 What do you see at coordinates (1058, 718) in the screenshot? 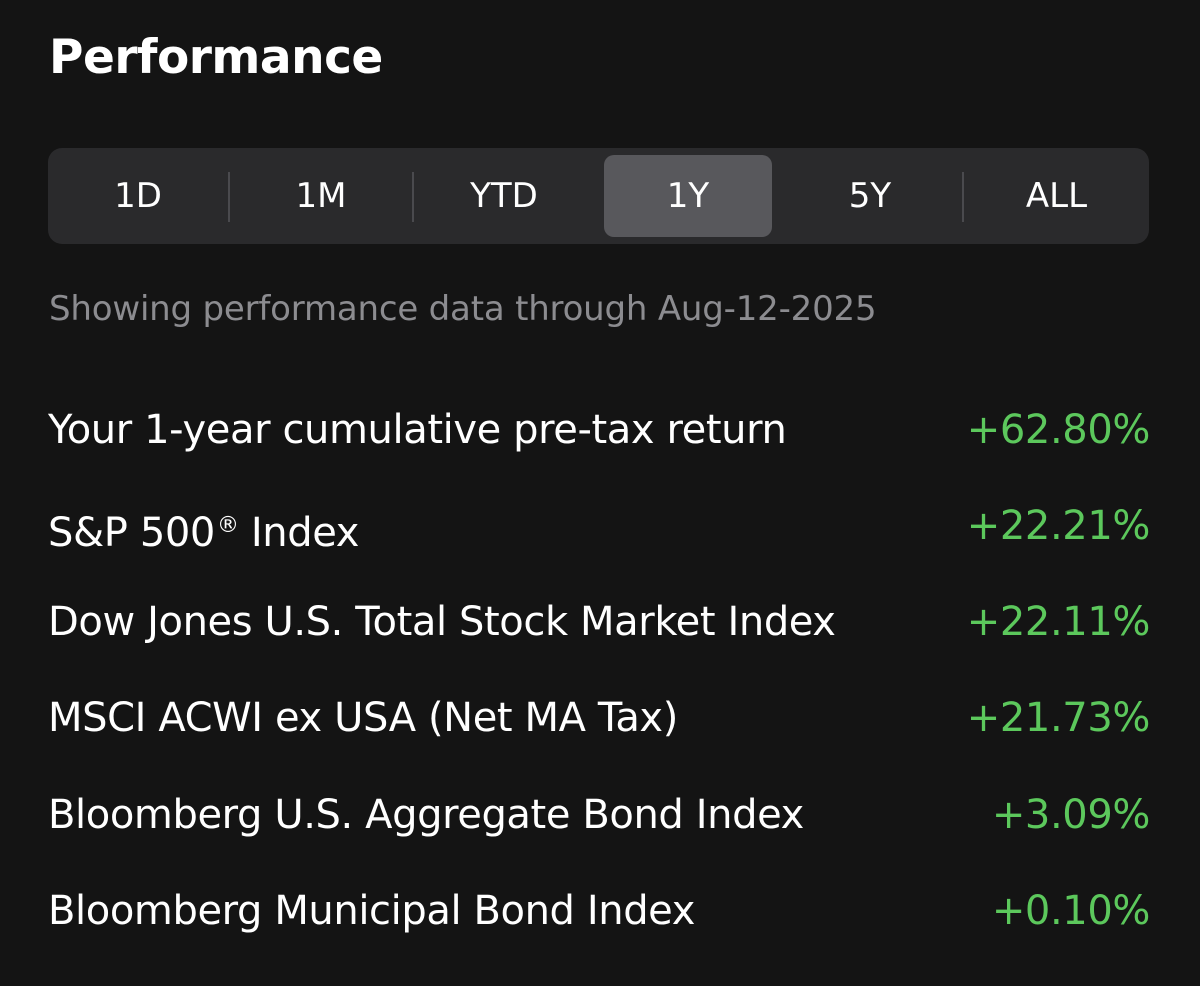
I see `return-value: +21.73%` at bounding box center [1058, 718].